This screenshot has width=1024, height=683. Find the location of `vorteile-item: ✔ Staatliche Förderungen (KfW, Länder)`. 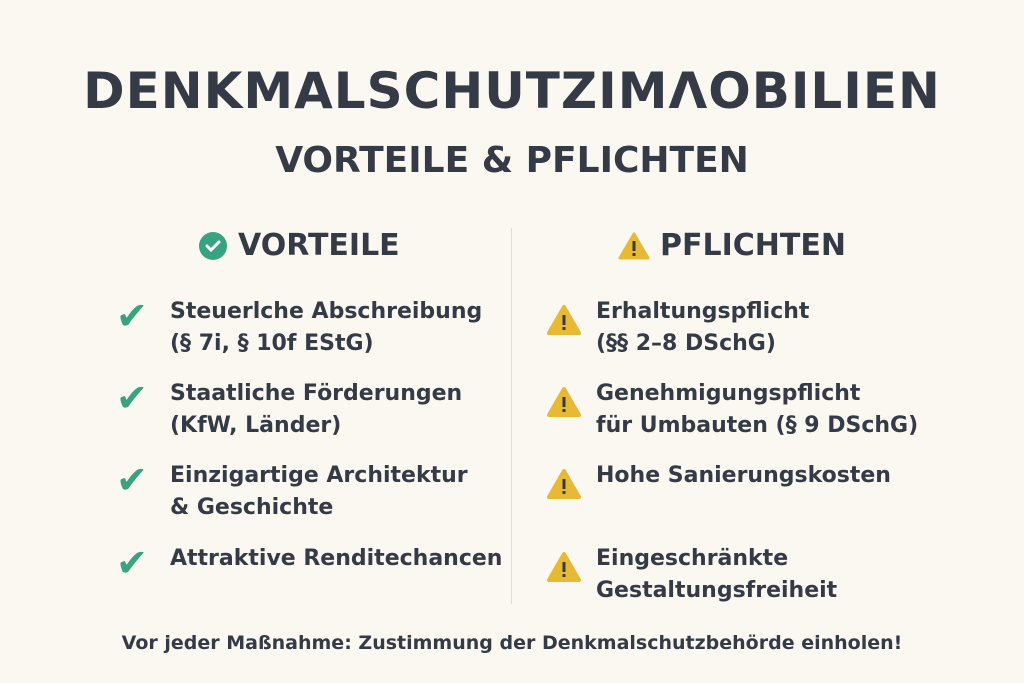

vorteile-item: ✔ Staatliche Förderungen (KfW, Länder) is located at coordinates (289, 410).